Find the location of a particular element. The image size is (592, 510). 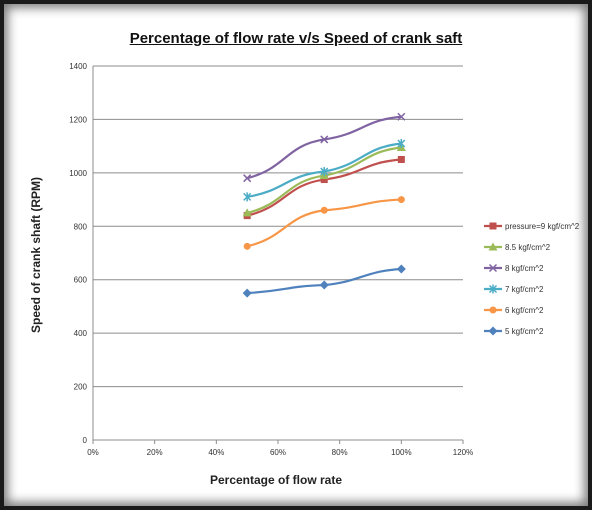

legend-label: 5 kgf/cm^2 is located at coordinates (524, 331).